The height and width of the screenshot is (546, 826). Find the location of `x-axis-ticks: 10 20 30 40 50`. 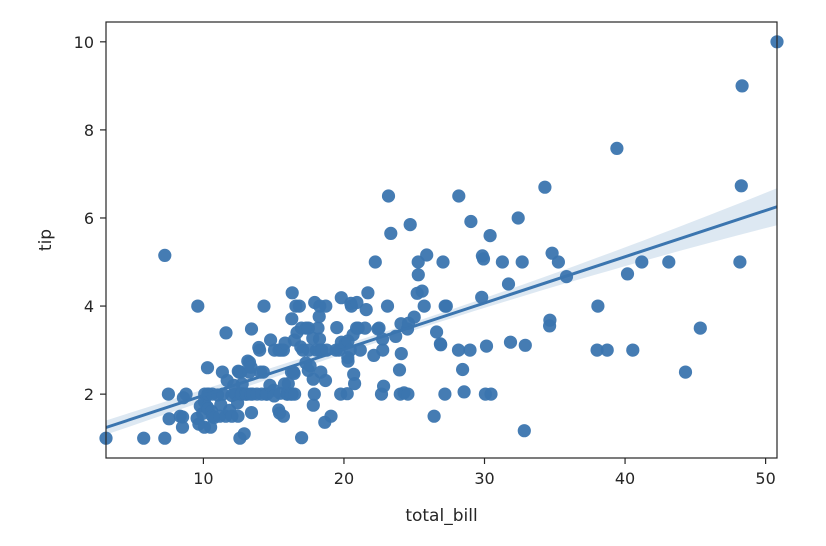

x-axis-ticks: 10 20 30 40 50 is located at coordinates (484, 473).